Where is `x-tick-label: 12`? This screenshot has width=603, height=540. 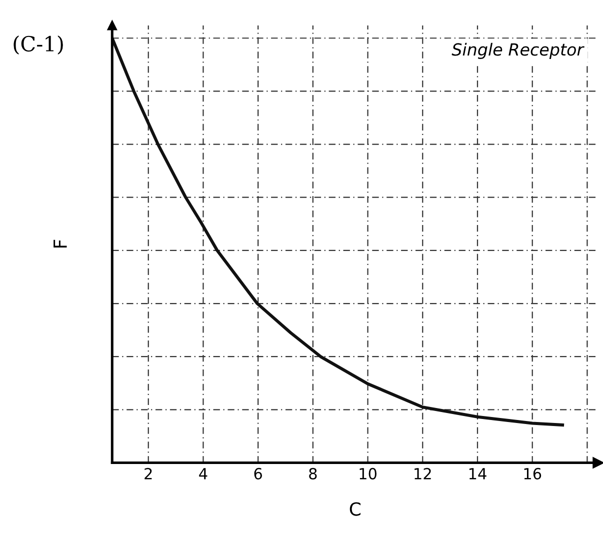
x-tick-label: 12 is located at coordinates (422, 474).